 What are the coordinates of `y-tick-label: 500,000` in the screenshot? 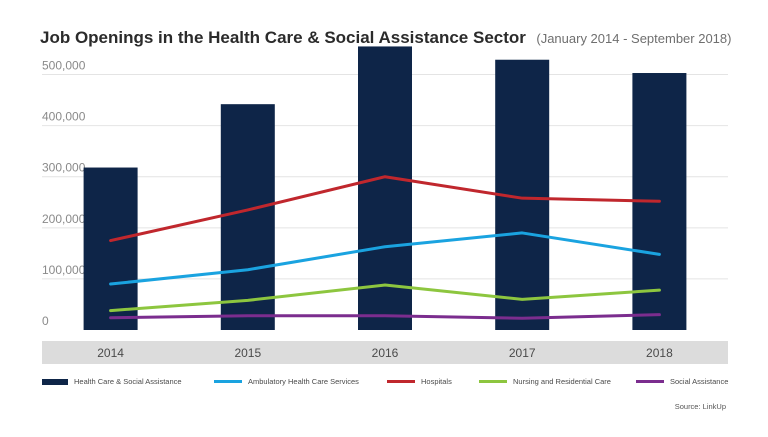 It's located at (64, 66).